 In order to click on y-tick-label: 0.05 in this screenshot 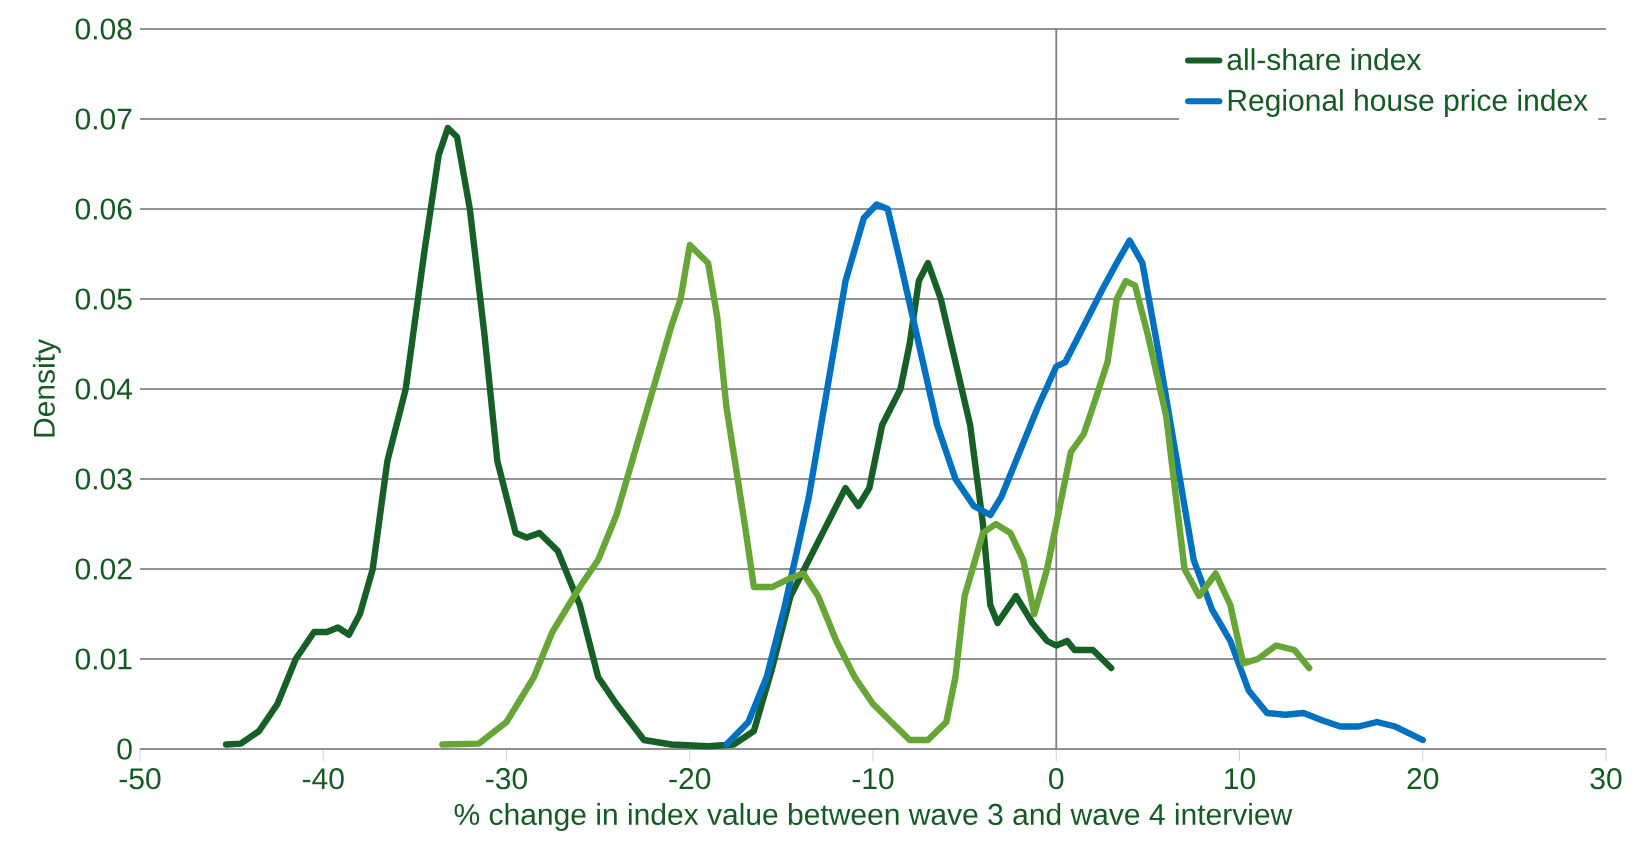, I will do `click(103, 299)`.